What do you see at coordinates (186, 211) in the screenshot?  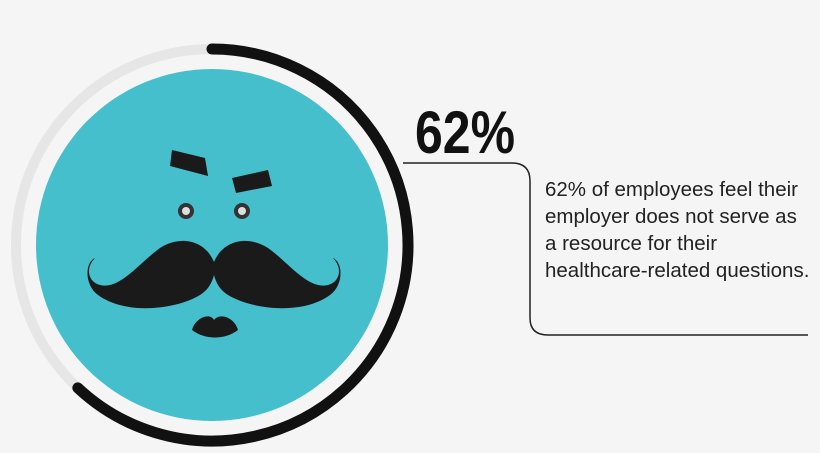 I see `eye-left-shine` at bounding box center [186, 211].